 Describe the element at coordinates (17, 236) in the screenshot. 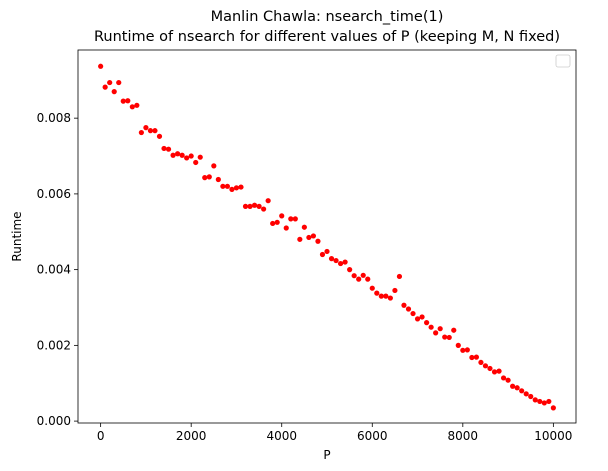

I see `y-axis-label: Runtime` at that location.